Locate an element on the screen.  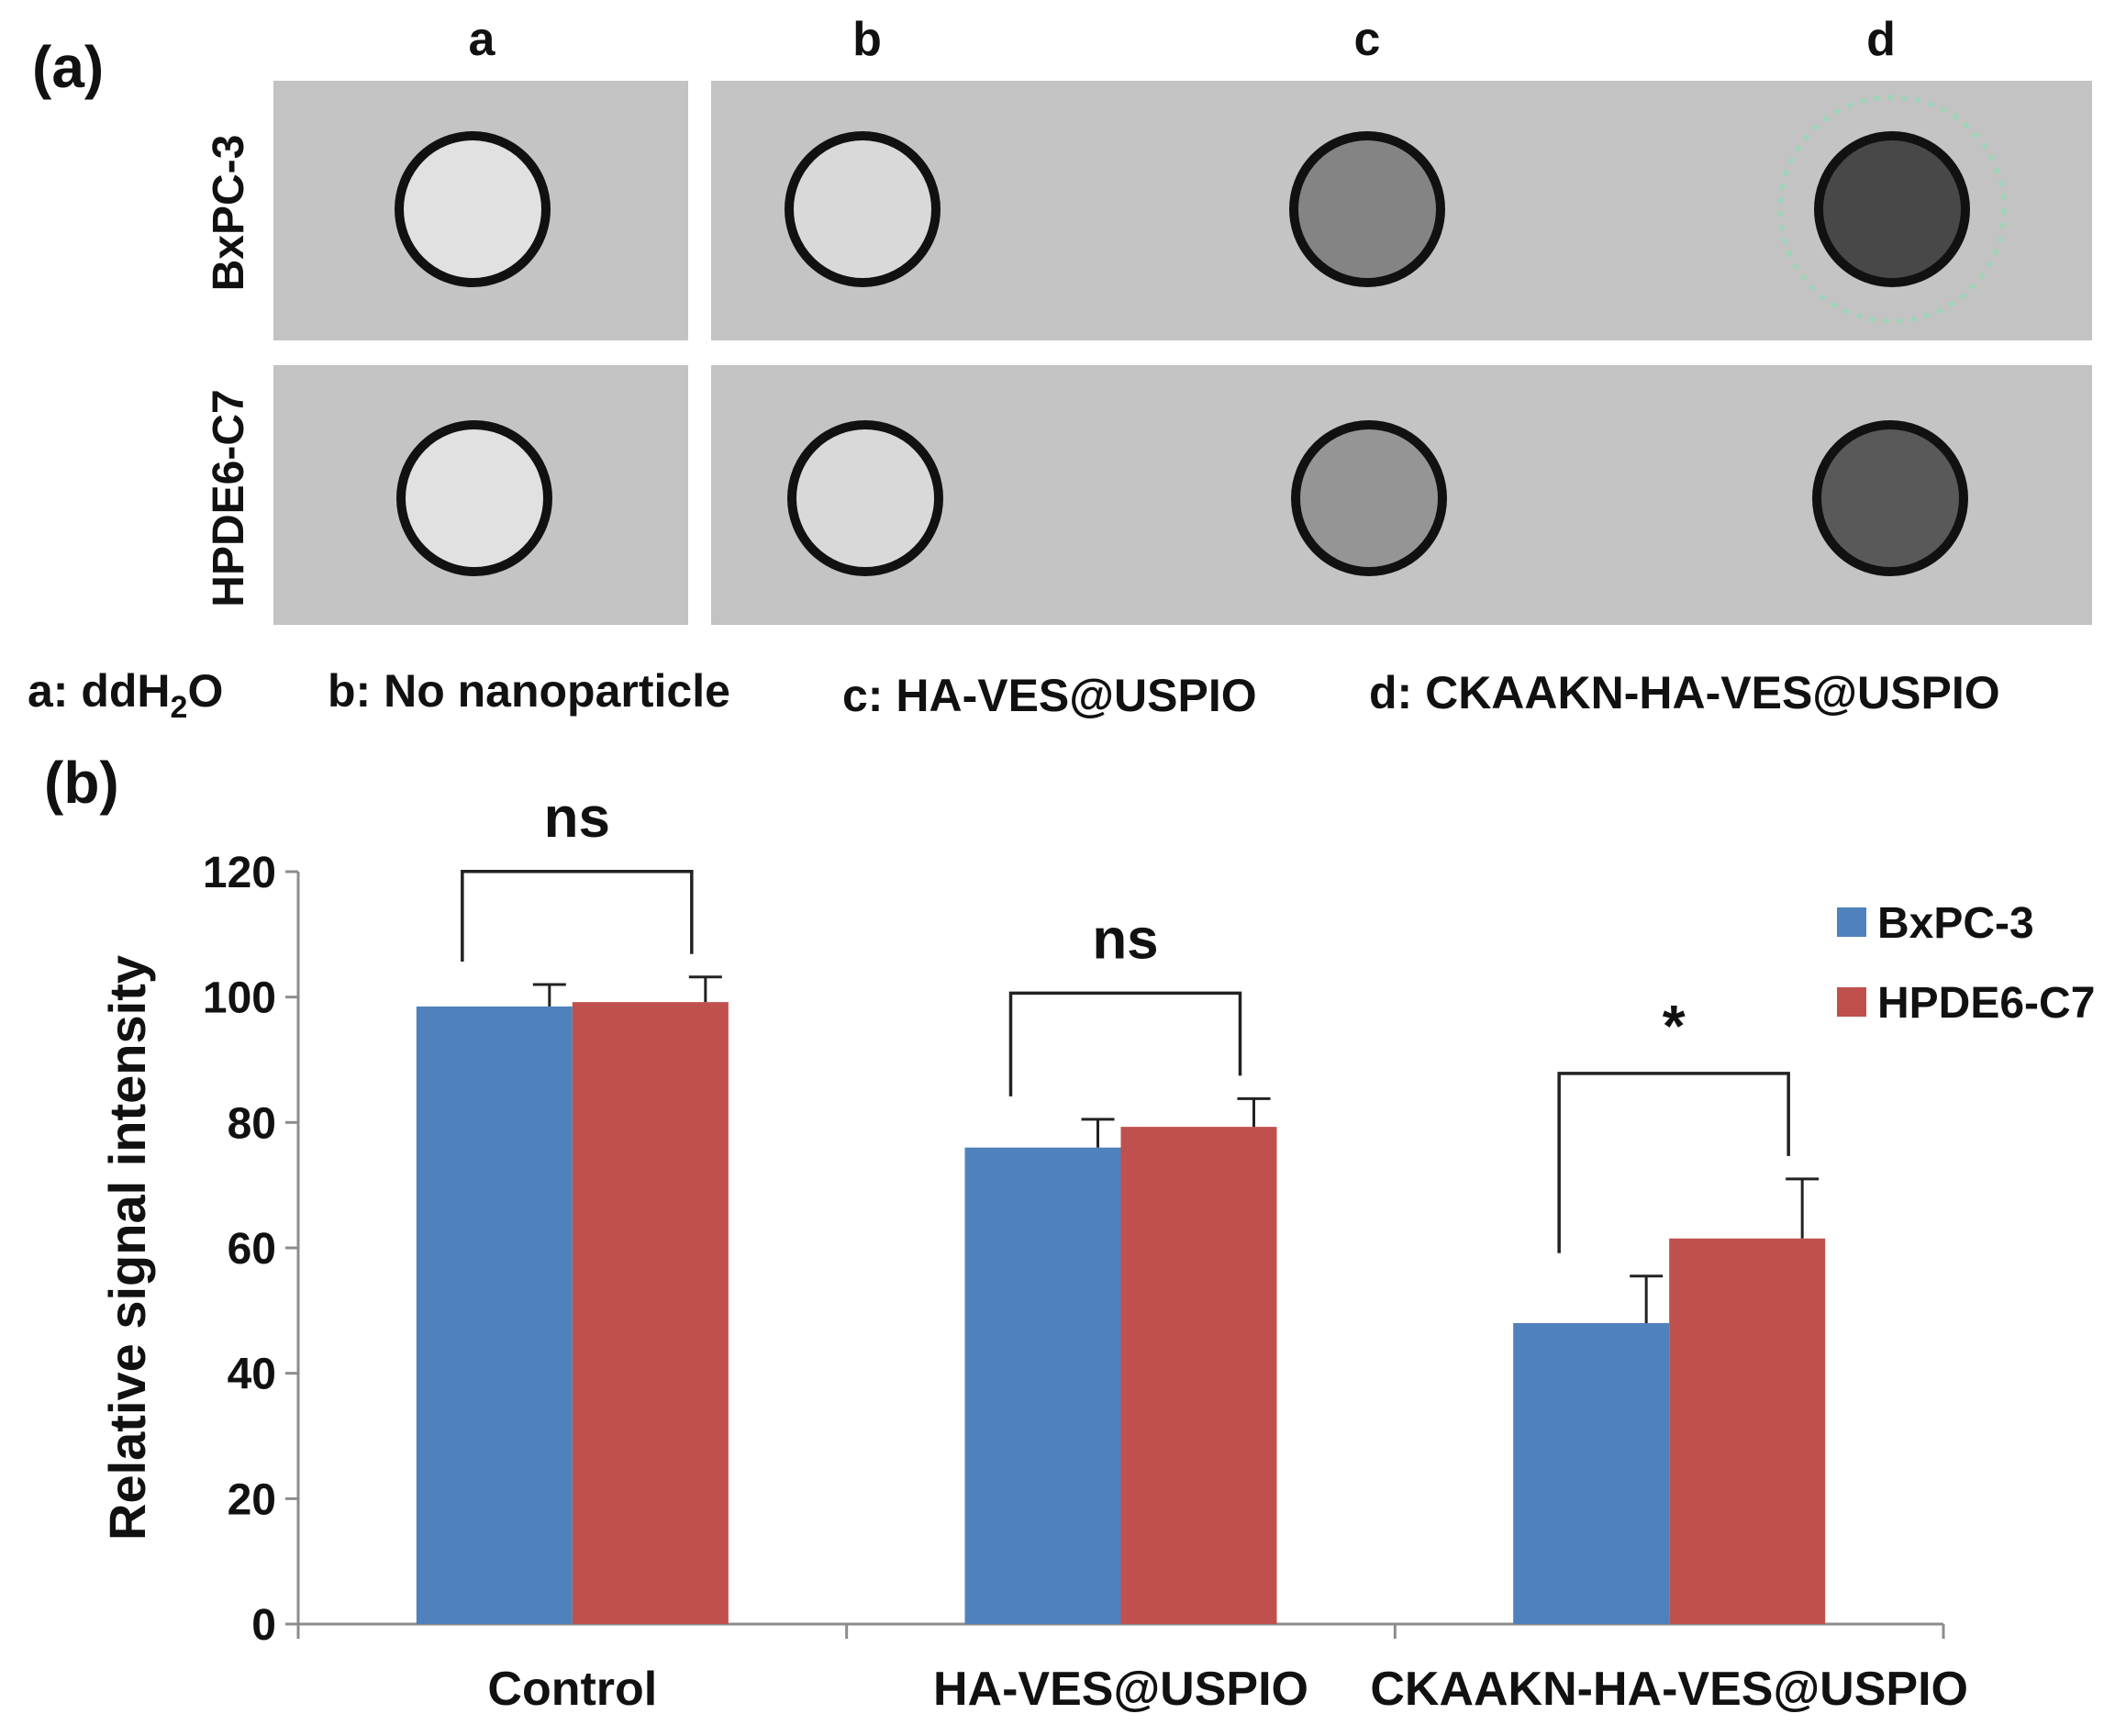
legend-c-text: c: HA-VES@USPIO is located at coordinates (1050, 695).